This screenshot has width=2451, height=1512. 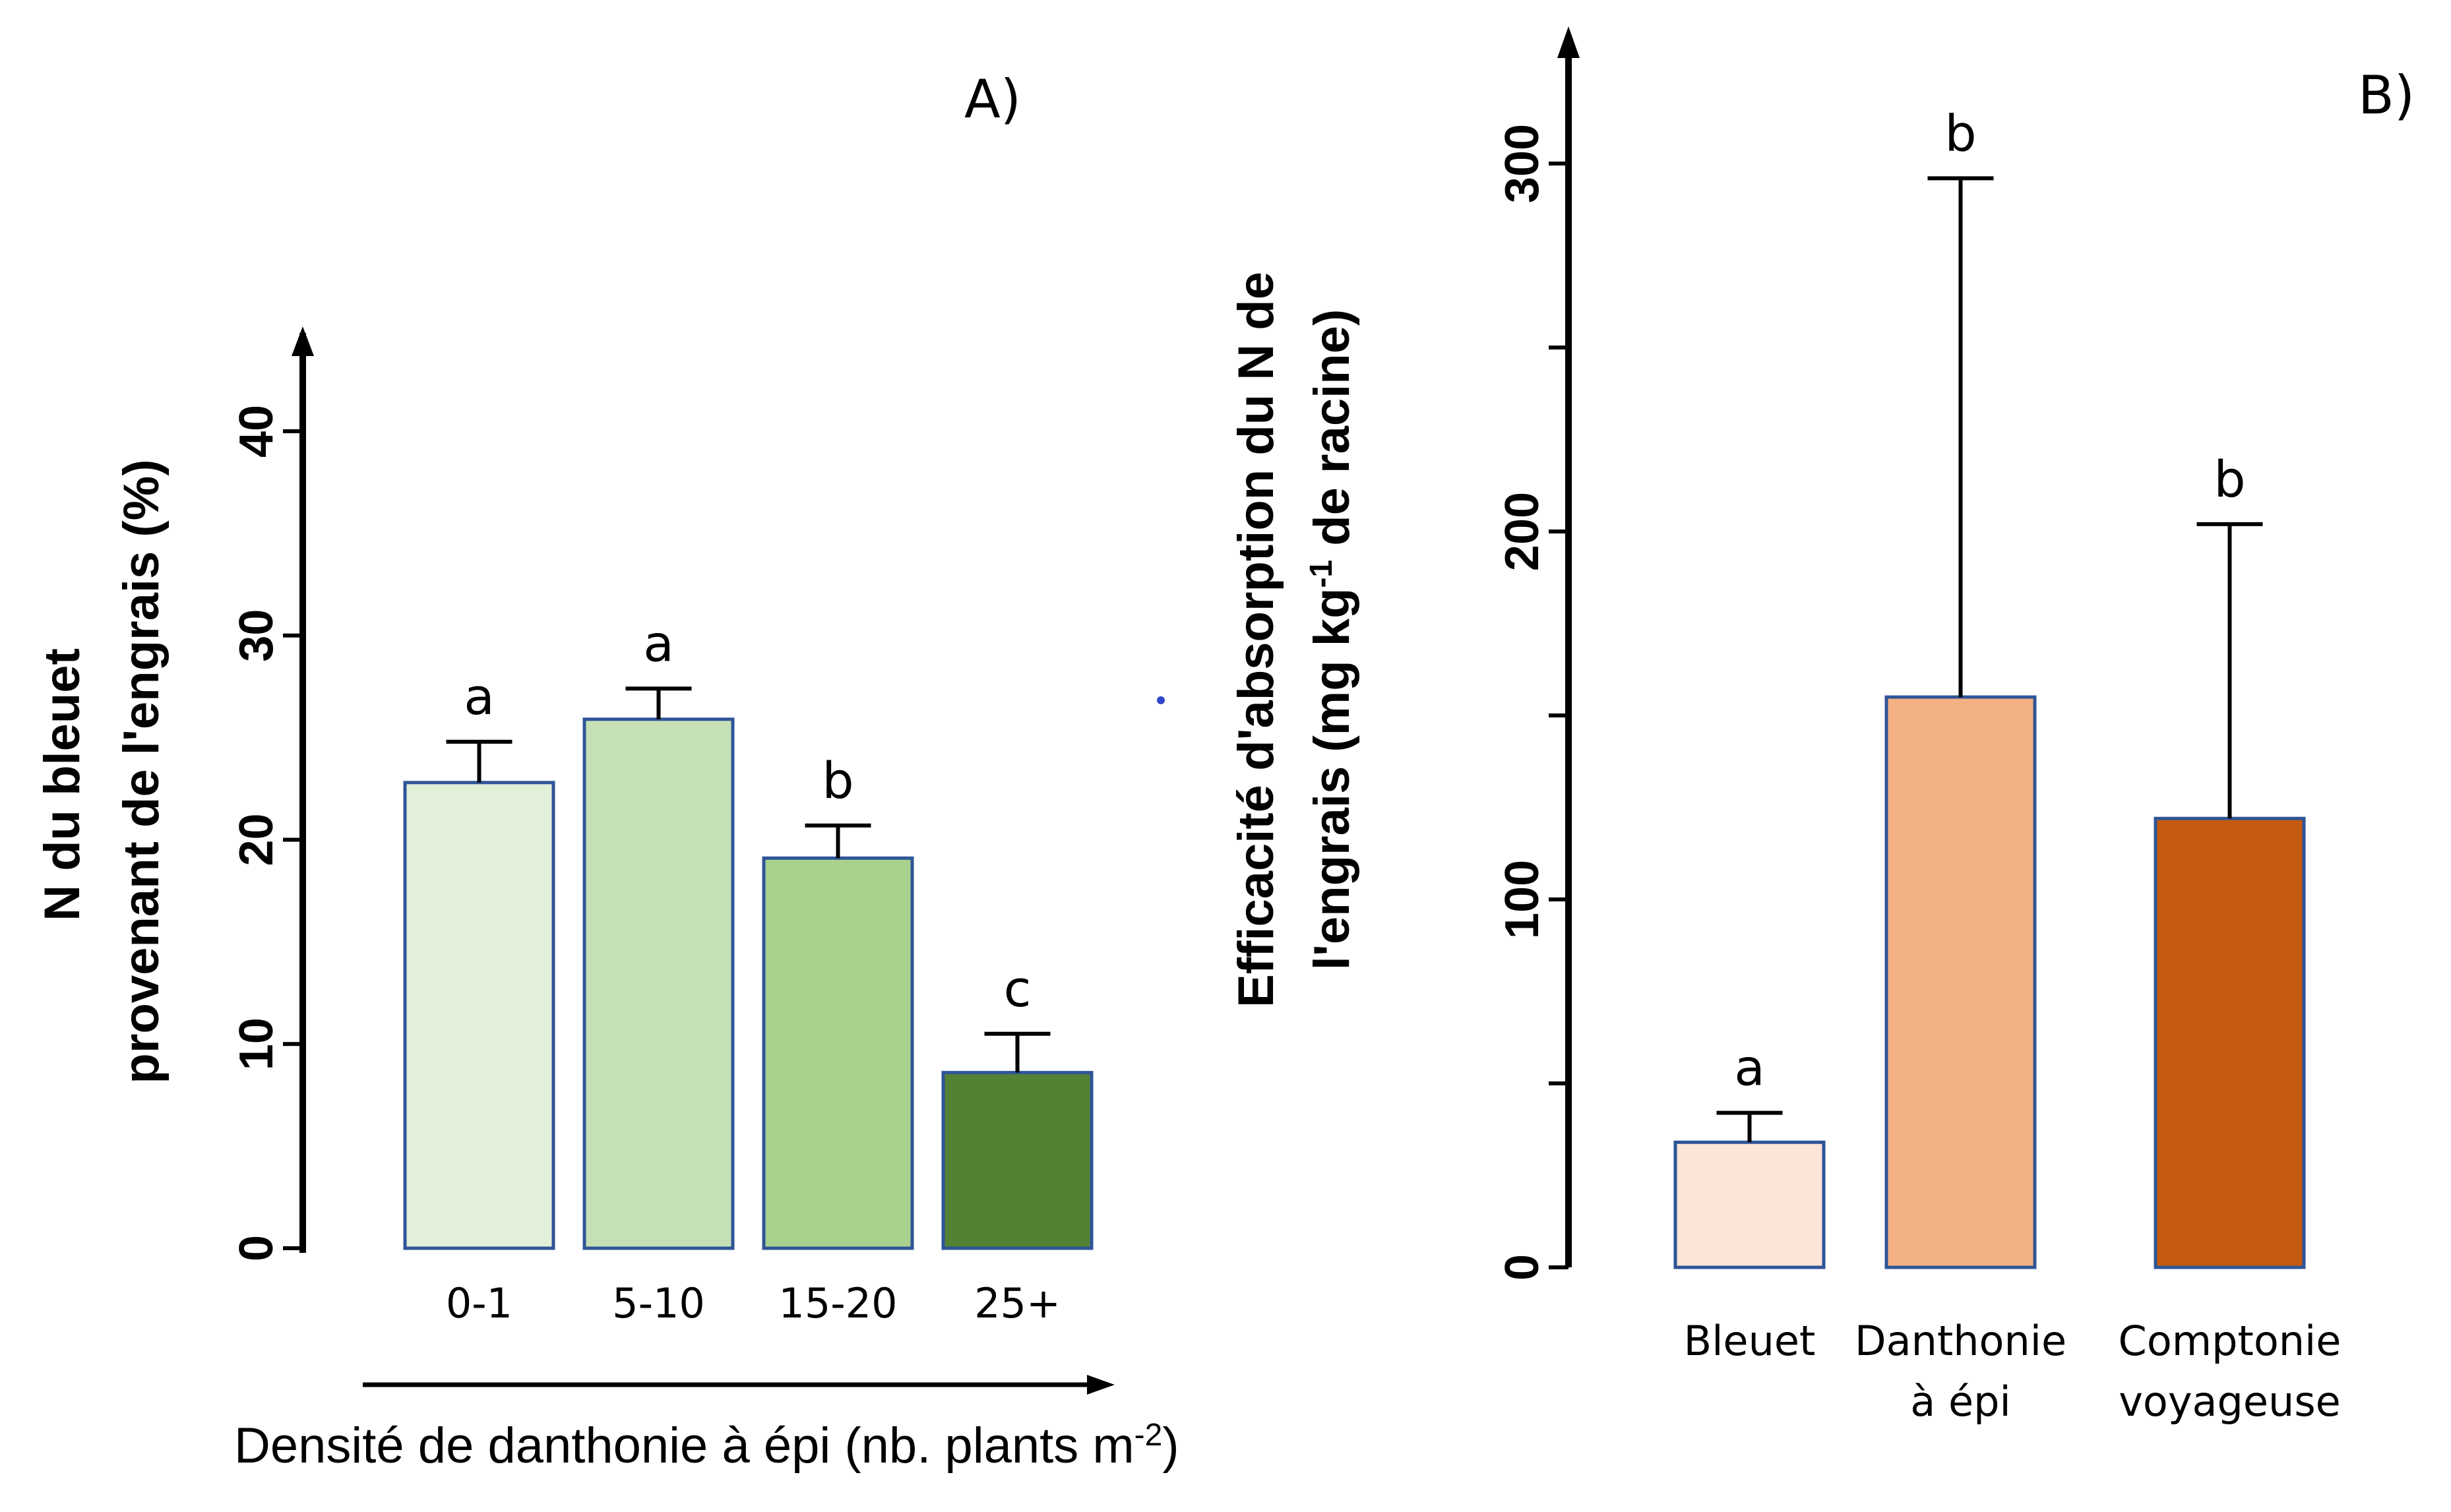 What do you see at coordinates (1960, 1401) in the screenshot?
I see `category-label: à épi` at bounding box center [1960, 1401].